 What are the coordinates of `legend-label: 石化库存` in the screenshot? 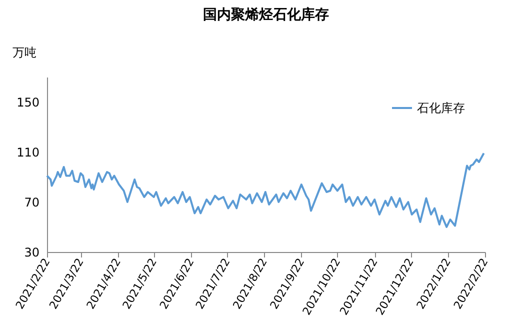 It's located at (441, 108).